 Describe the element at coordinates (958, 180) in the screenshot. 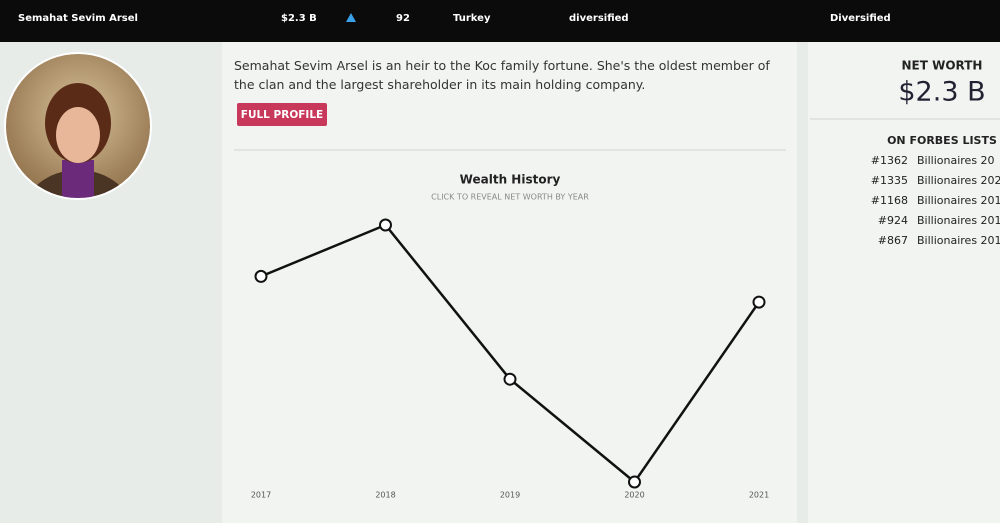

I see `list-name: Billionaires 202` at that location.